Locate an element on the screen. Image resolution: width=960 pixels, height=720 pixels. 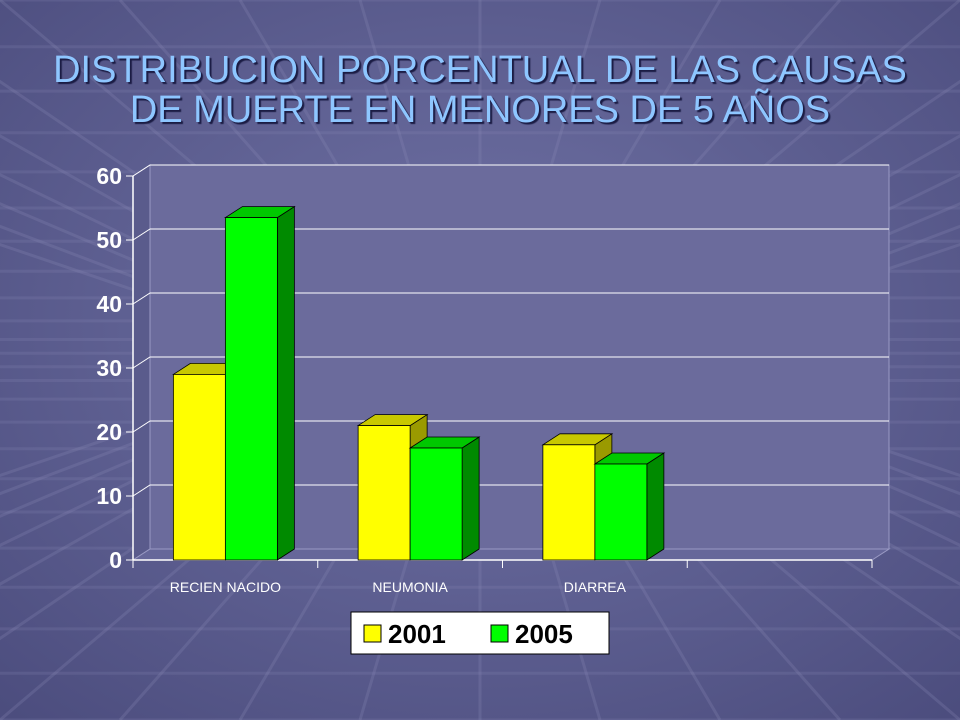
y-tick-label: 10 is located at coordinates (109, 496).